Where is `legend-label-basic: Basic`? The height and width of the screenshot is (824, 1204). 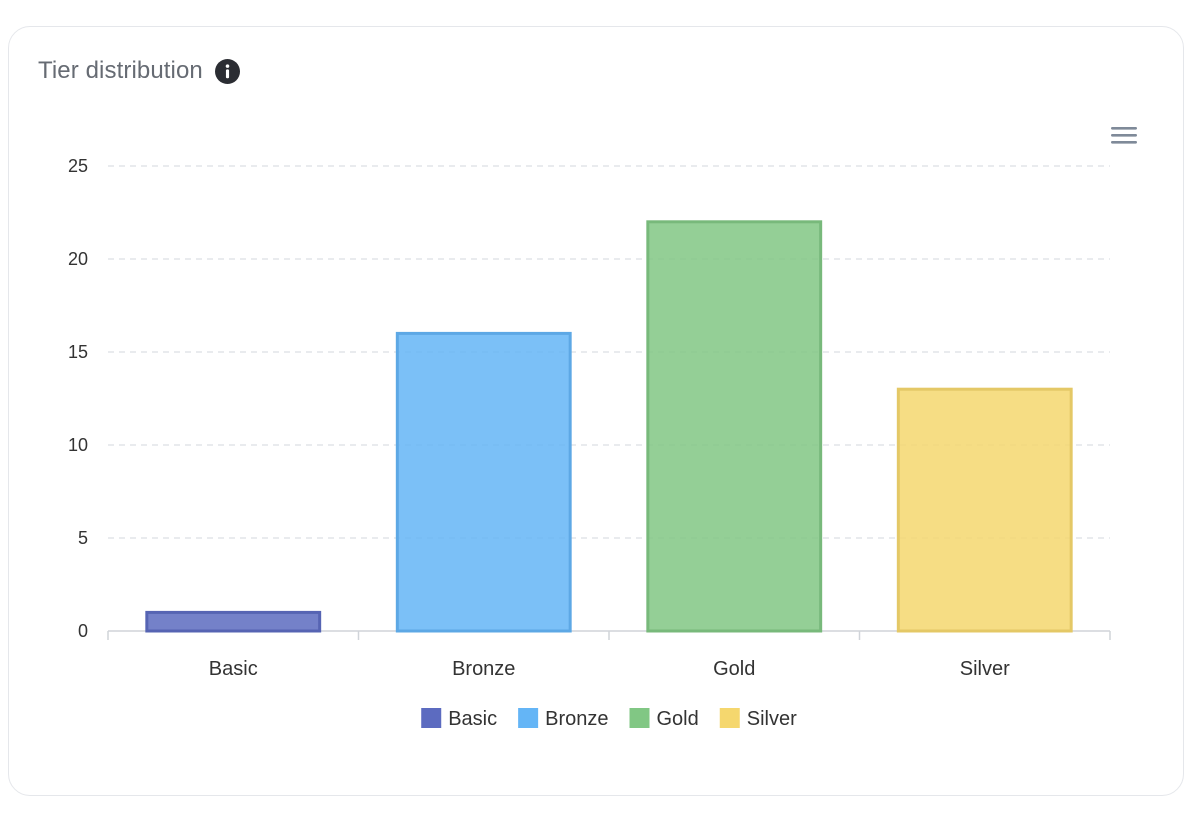 legend-label-basic: Basic is located at coordinates (472, 719).